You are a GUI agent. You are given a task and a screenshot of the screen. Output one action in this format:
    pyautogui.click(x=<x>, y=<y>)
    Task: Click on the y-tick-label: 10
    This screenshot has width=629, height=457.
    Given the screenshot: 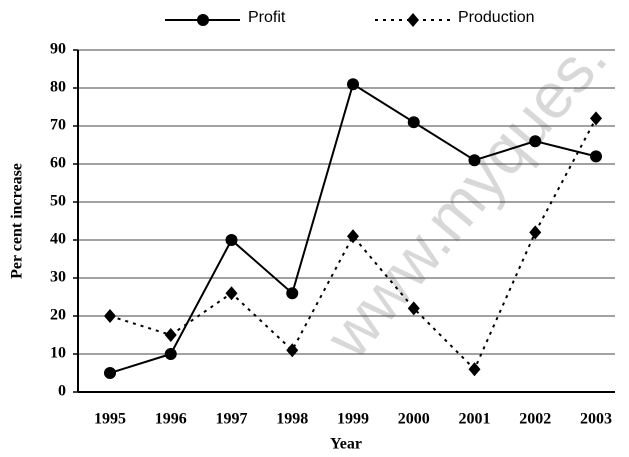 What is the action you would take?
    pyautogui.click(x=58, y=353)
    